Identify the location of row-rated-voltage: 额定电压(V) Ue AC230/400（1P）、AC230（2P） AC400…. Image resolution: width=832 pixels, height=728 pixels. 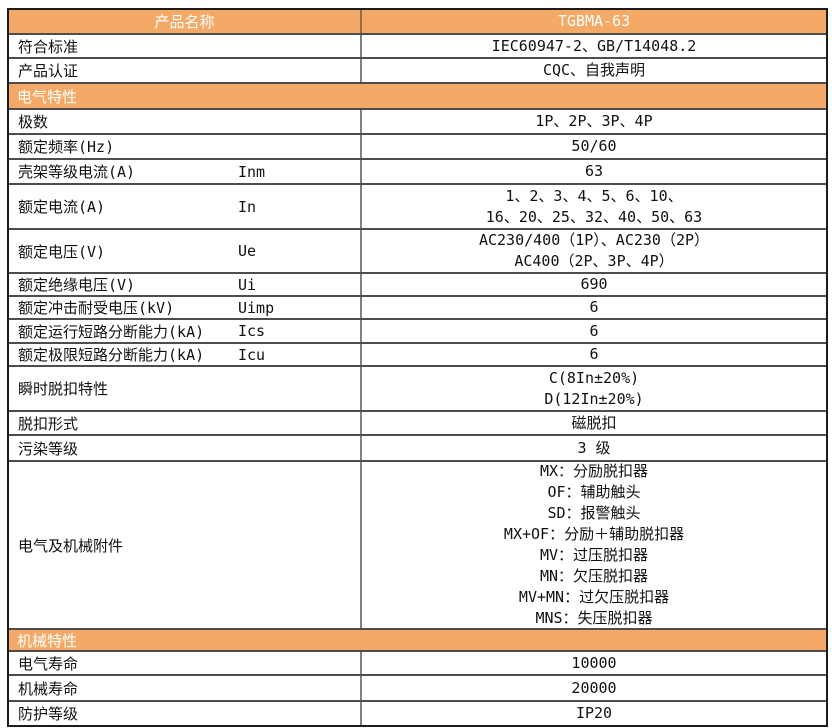
(417, 252).